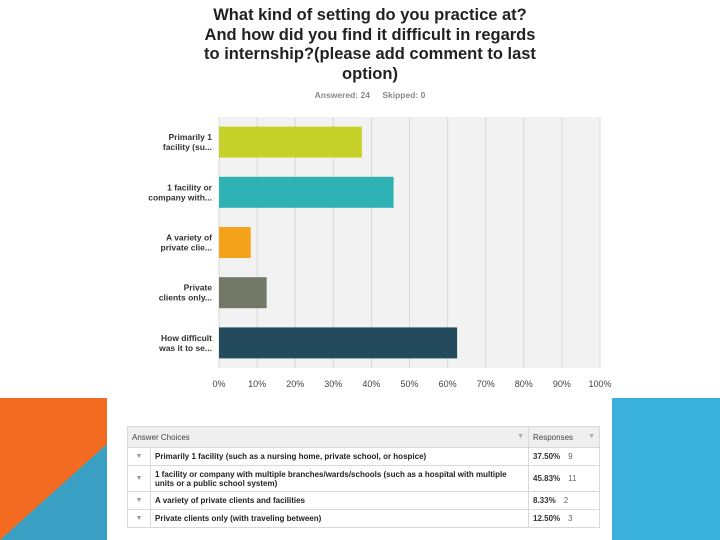  What do you see at coordinates (409, 384) in the screenshot?
I see `x-tick-label: 50%` at bounding box center [409, 384].